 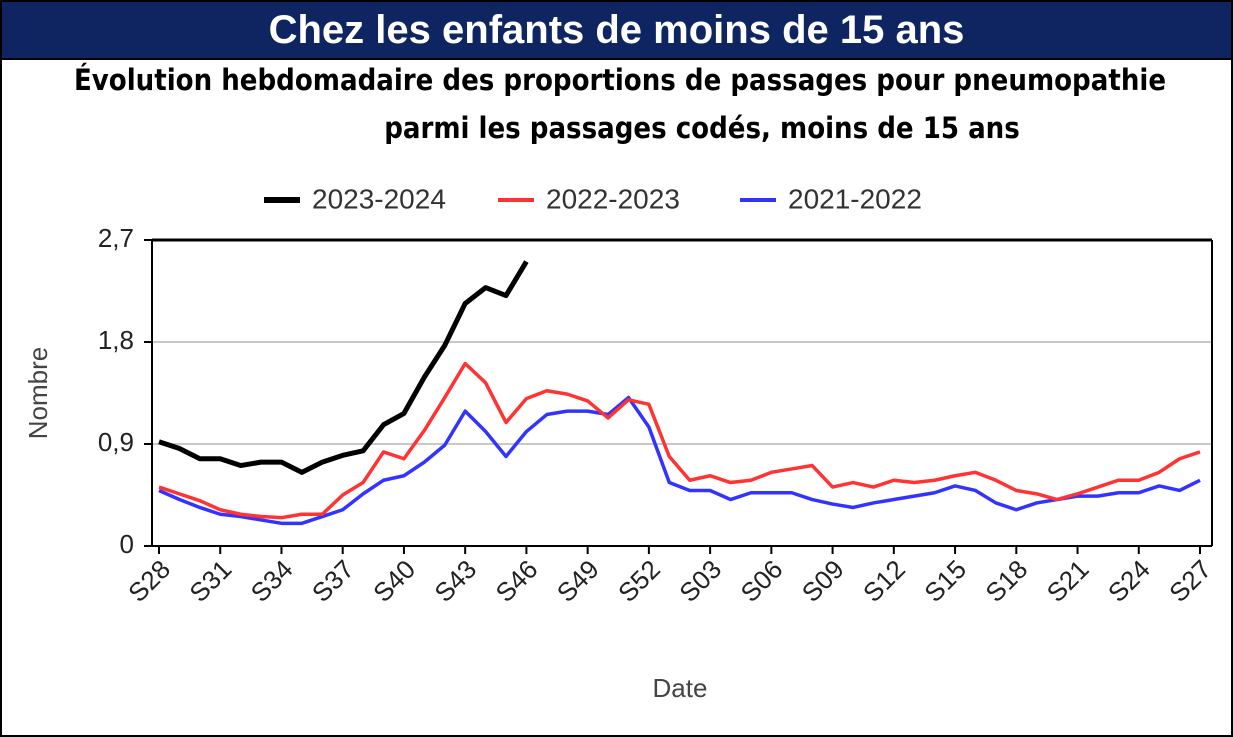 I want to click on x-tick-label: S27, so click(x=1190, y=581).